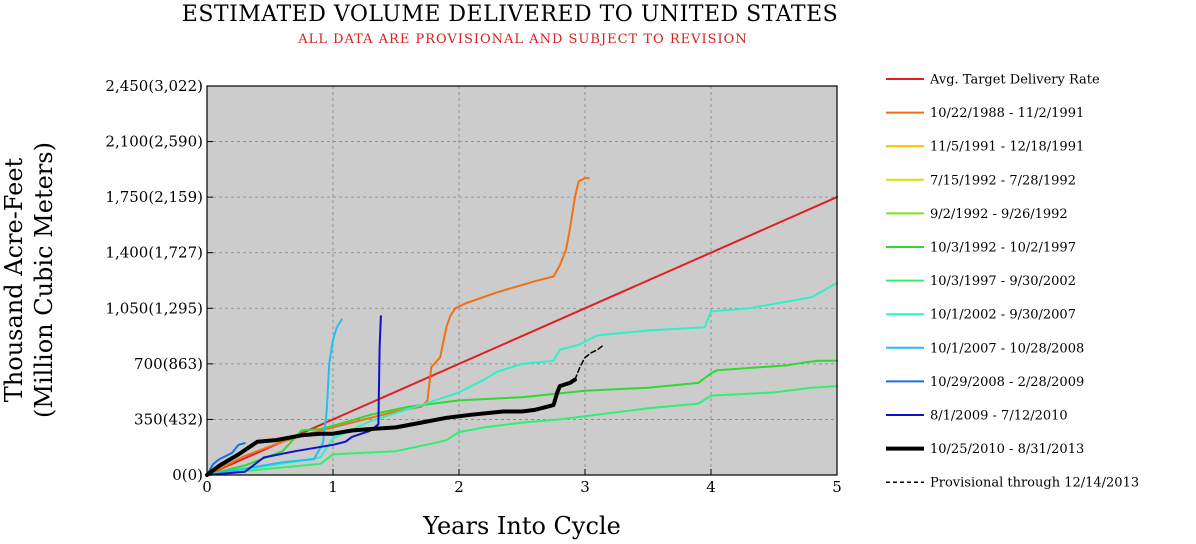  I want to click on legend-label: 8/1/2009 - 7/12/2010, so click(999, 416).